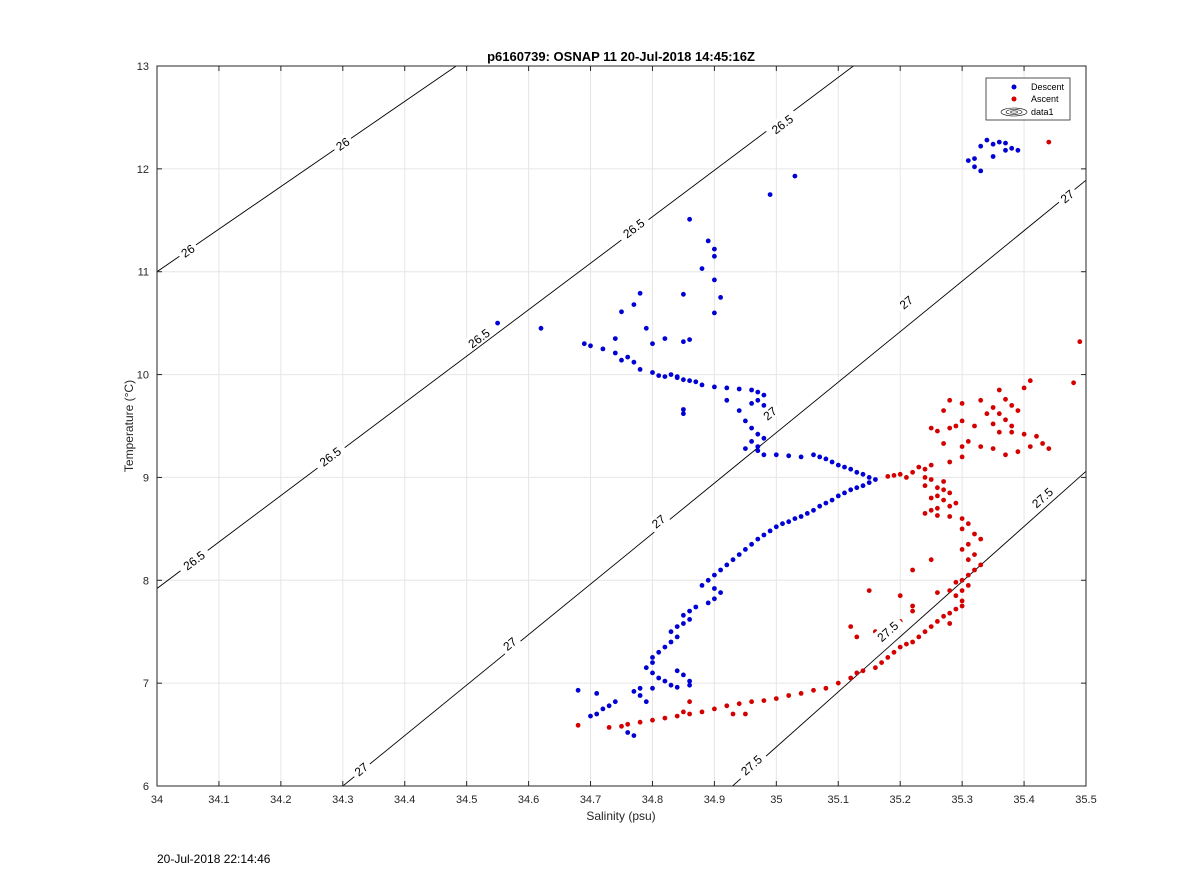  I want to click on contour-legend-icon, so click(1014, 112).